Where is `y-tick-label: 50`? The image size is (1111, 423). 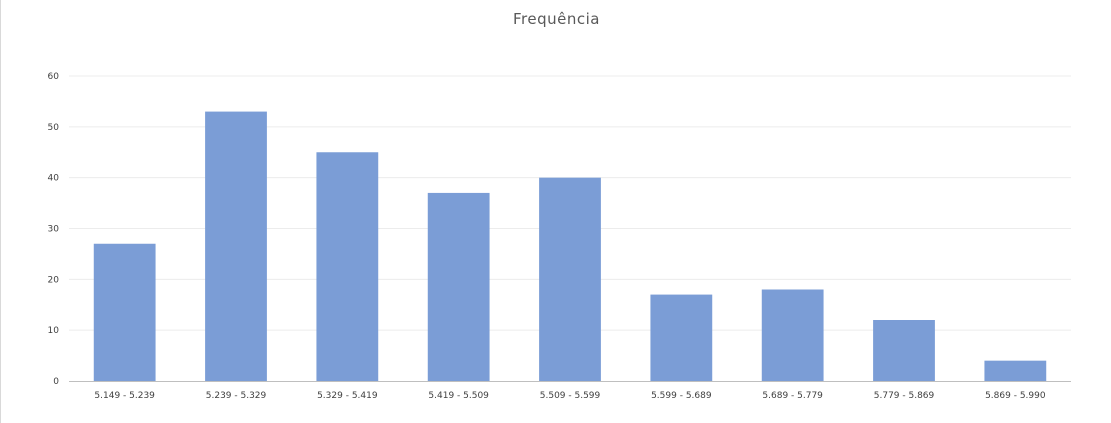
y-tick-label: 50 is located at coordinates (54, 128).